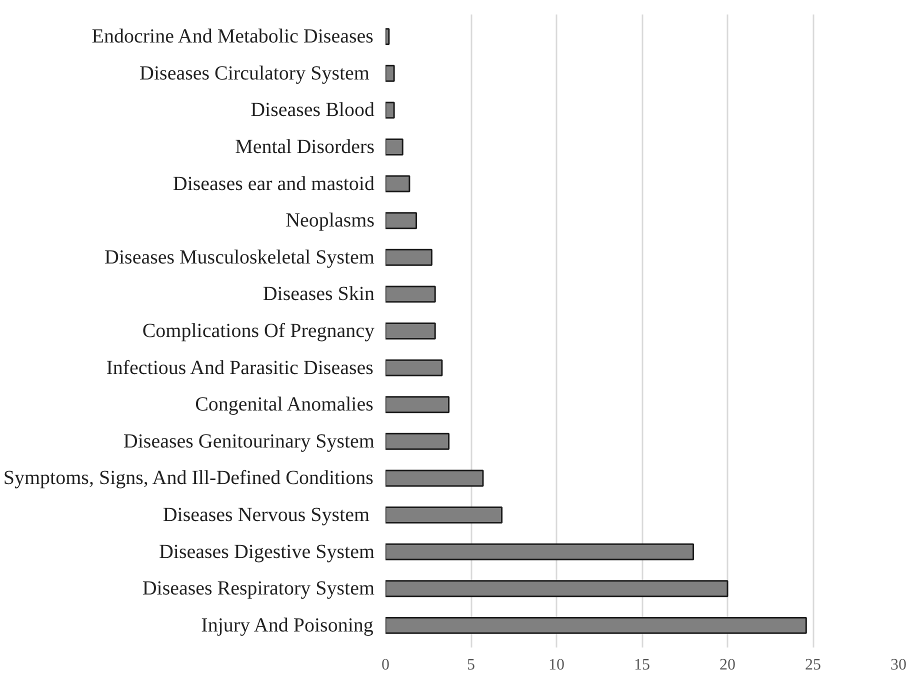 The height and width of the screenshot is (676, 917). I want to click on x-tick-label: 30, so click(898, 665).